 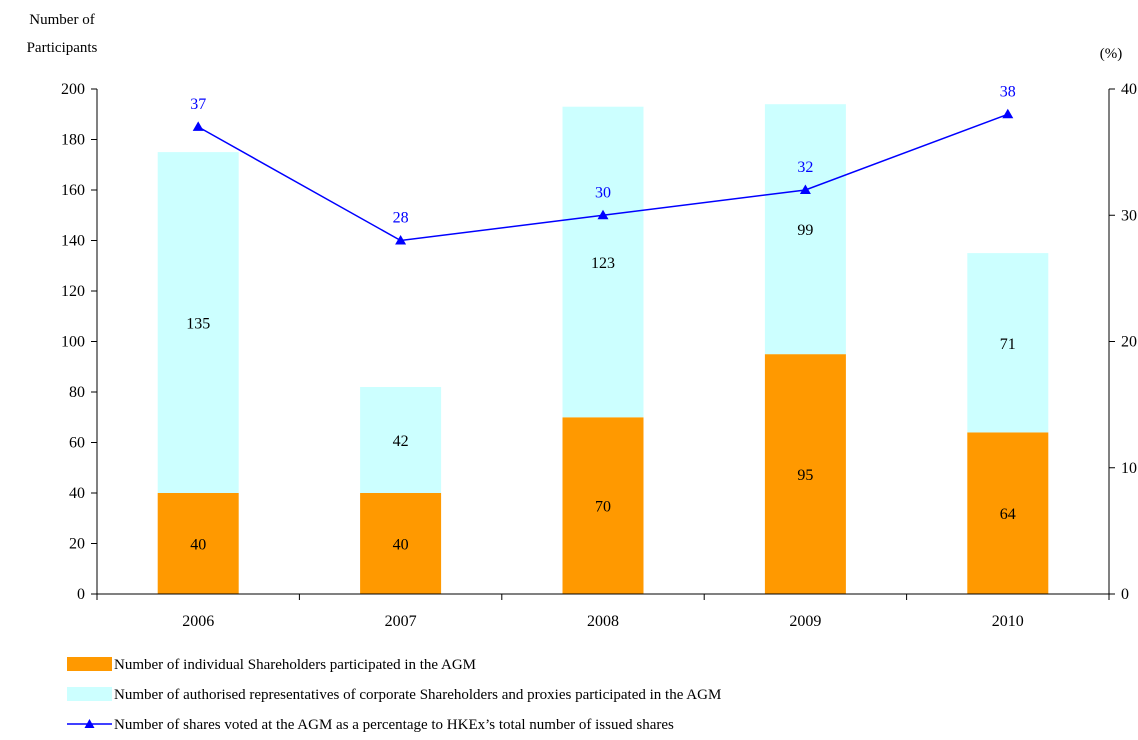 What do you see at coordinates (1008, 91) in the screenshot?
I see `line-label-2010: 38` at bounding box center [1008, 91].